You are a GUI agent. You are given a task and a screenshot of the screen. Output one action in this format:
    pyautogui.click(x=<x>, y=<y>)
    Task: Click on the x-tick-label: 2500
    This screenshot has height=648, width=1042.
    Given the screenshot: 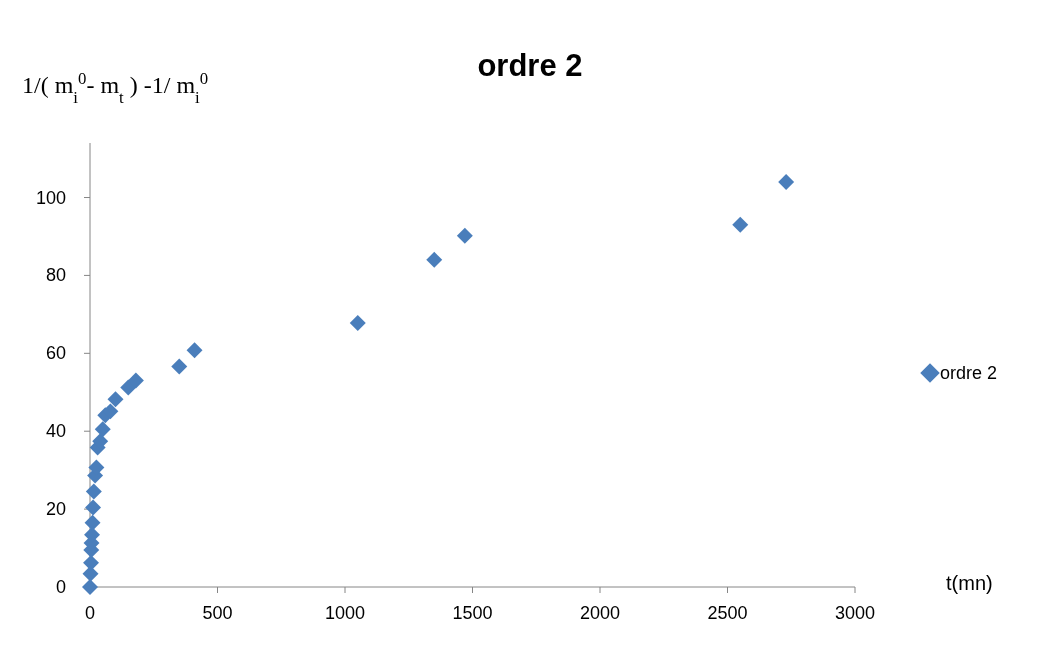 What is the action you would take?
    pyautogui.click(x=727, y=613)
    